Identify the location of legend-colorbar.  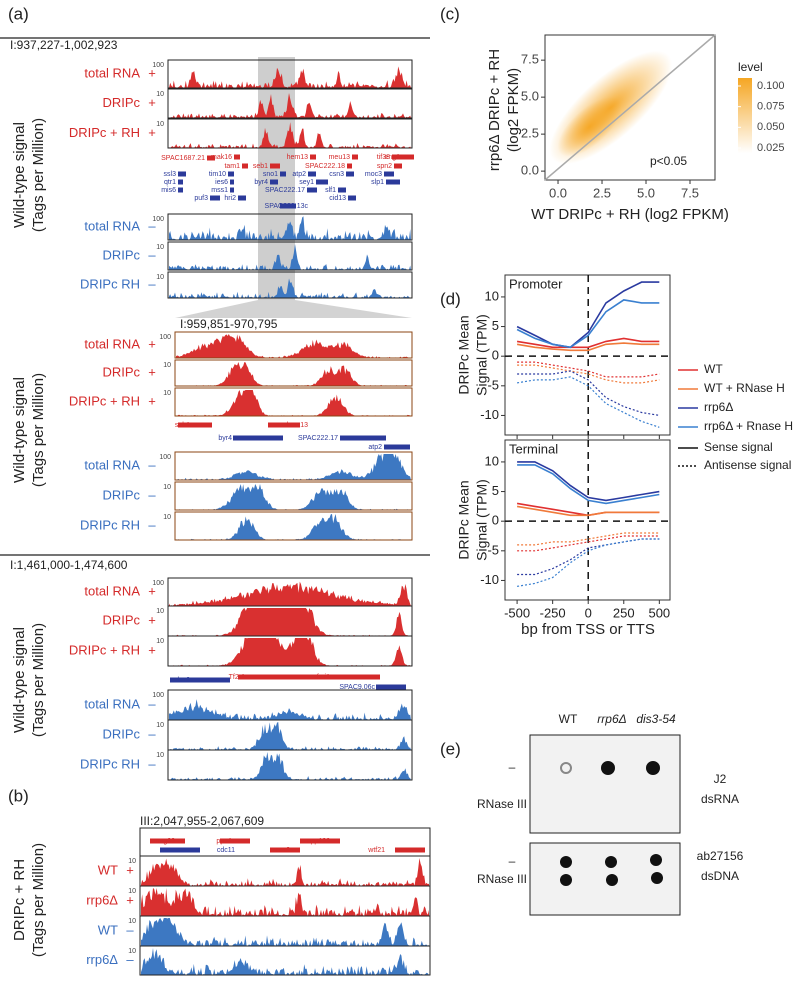
(745, 115).